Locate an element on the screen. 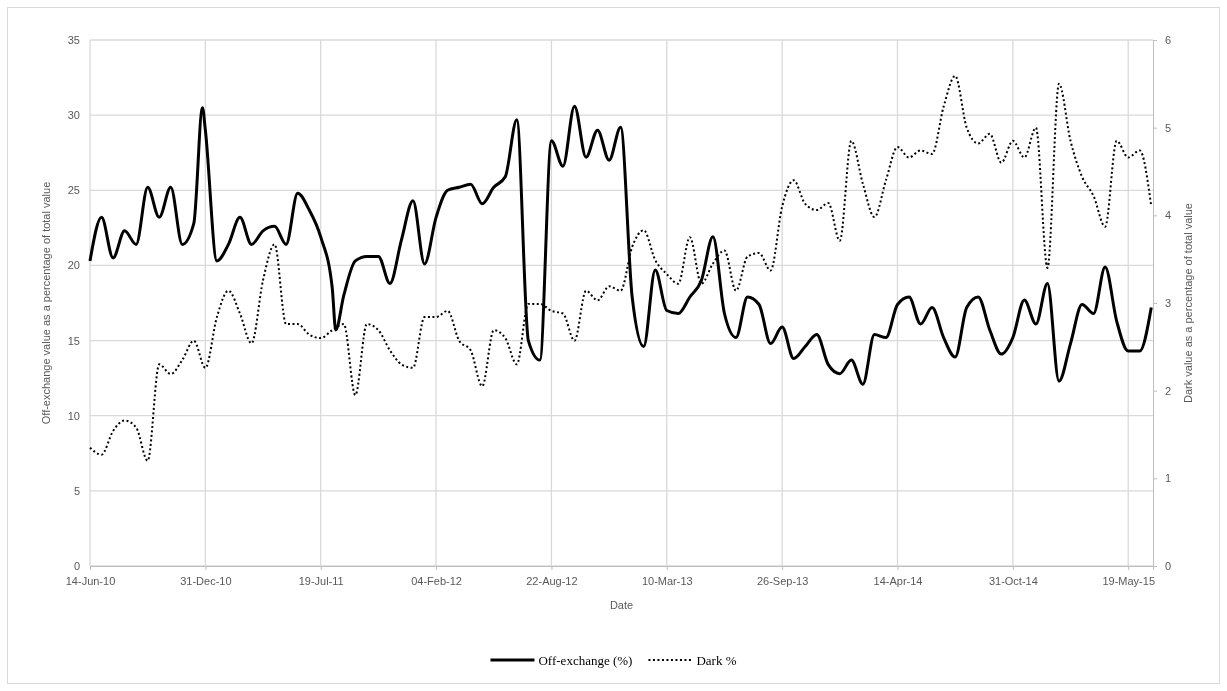  x-tick-label: 19-May-15 is located at coordinates (1128, 581).